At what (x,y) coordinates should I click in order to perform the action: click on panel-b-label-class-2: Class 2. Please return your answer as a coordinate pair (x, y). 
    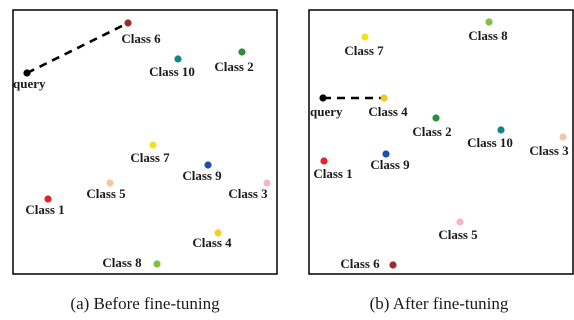
    Looking at the image, I should click on (431, 131).